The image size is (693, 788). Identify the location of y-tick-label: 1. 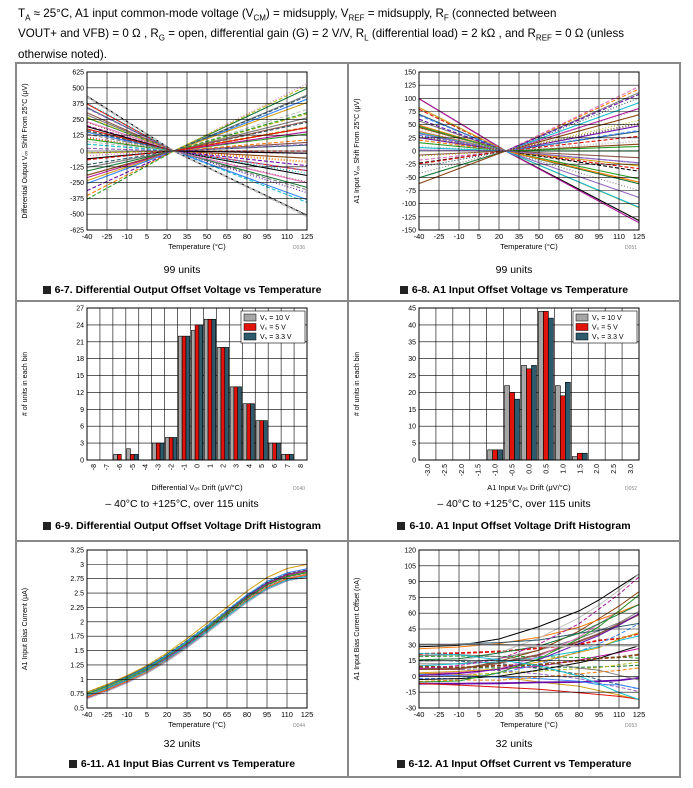
(82, 680).